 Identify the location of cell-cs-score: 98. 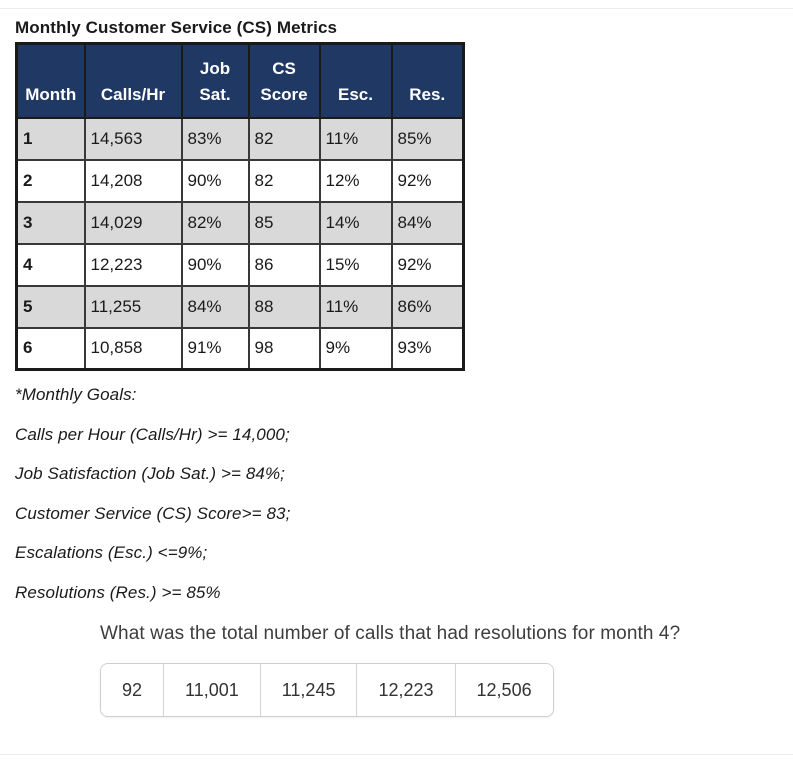
(284, 348).